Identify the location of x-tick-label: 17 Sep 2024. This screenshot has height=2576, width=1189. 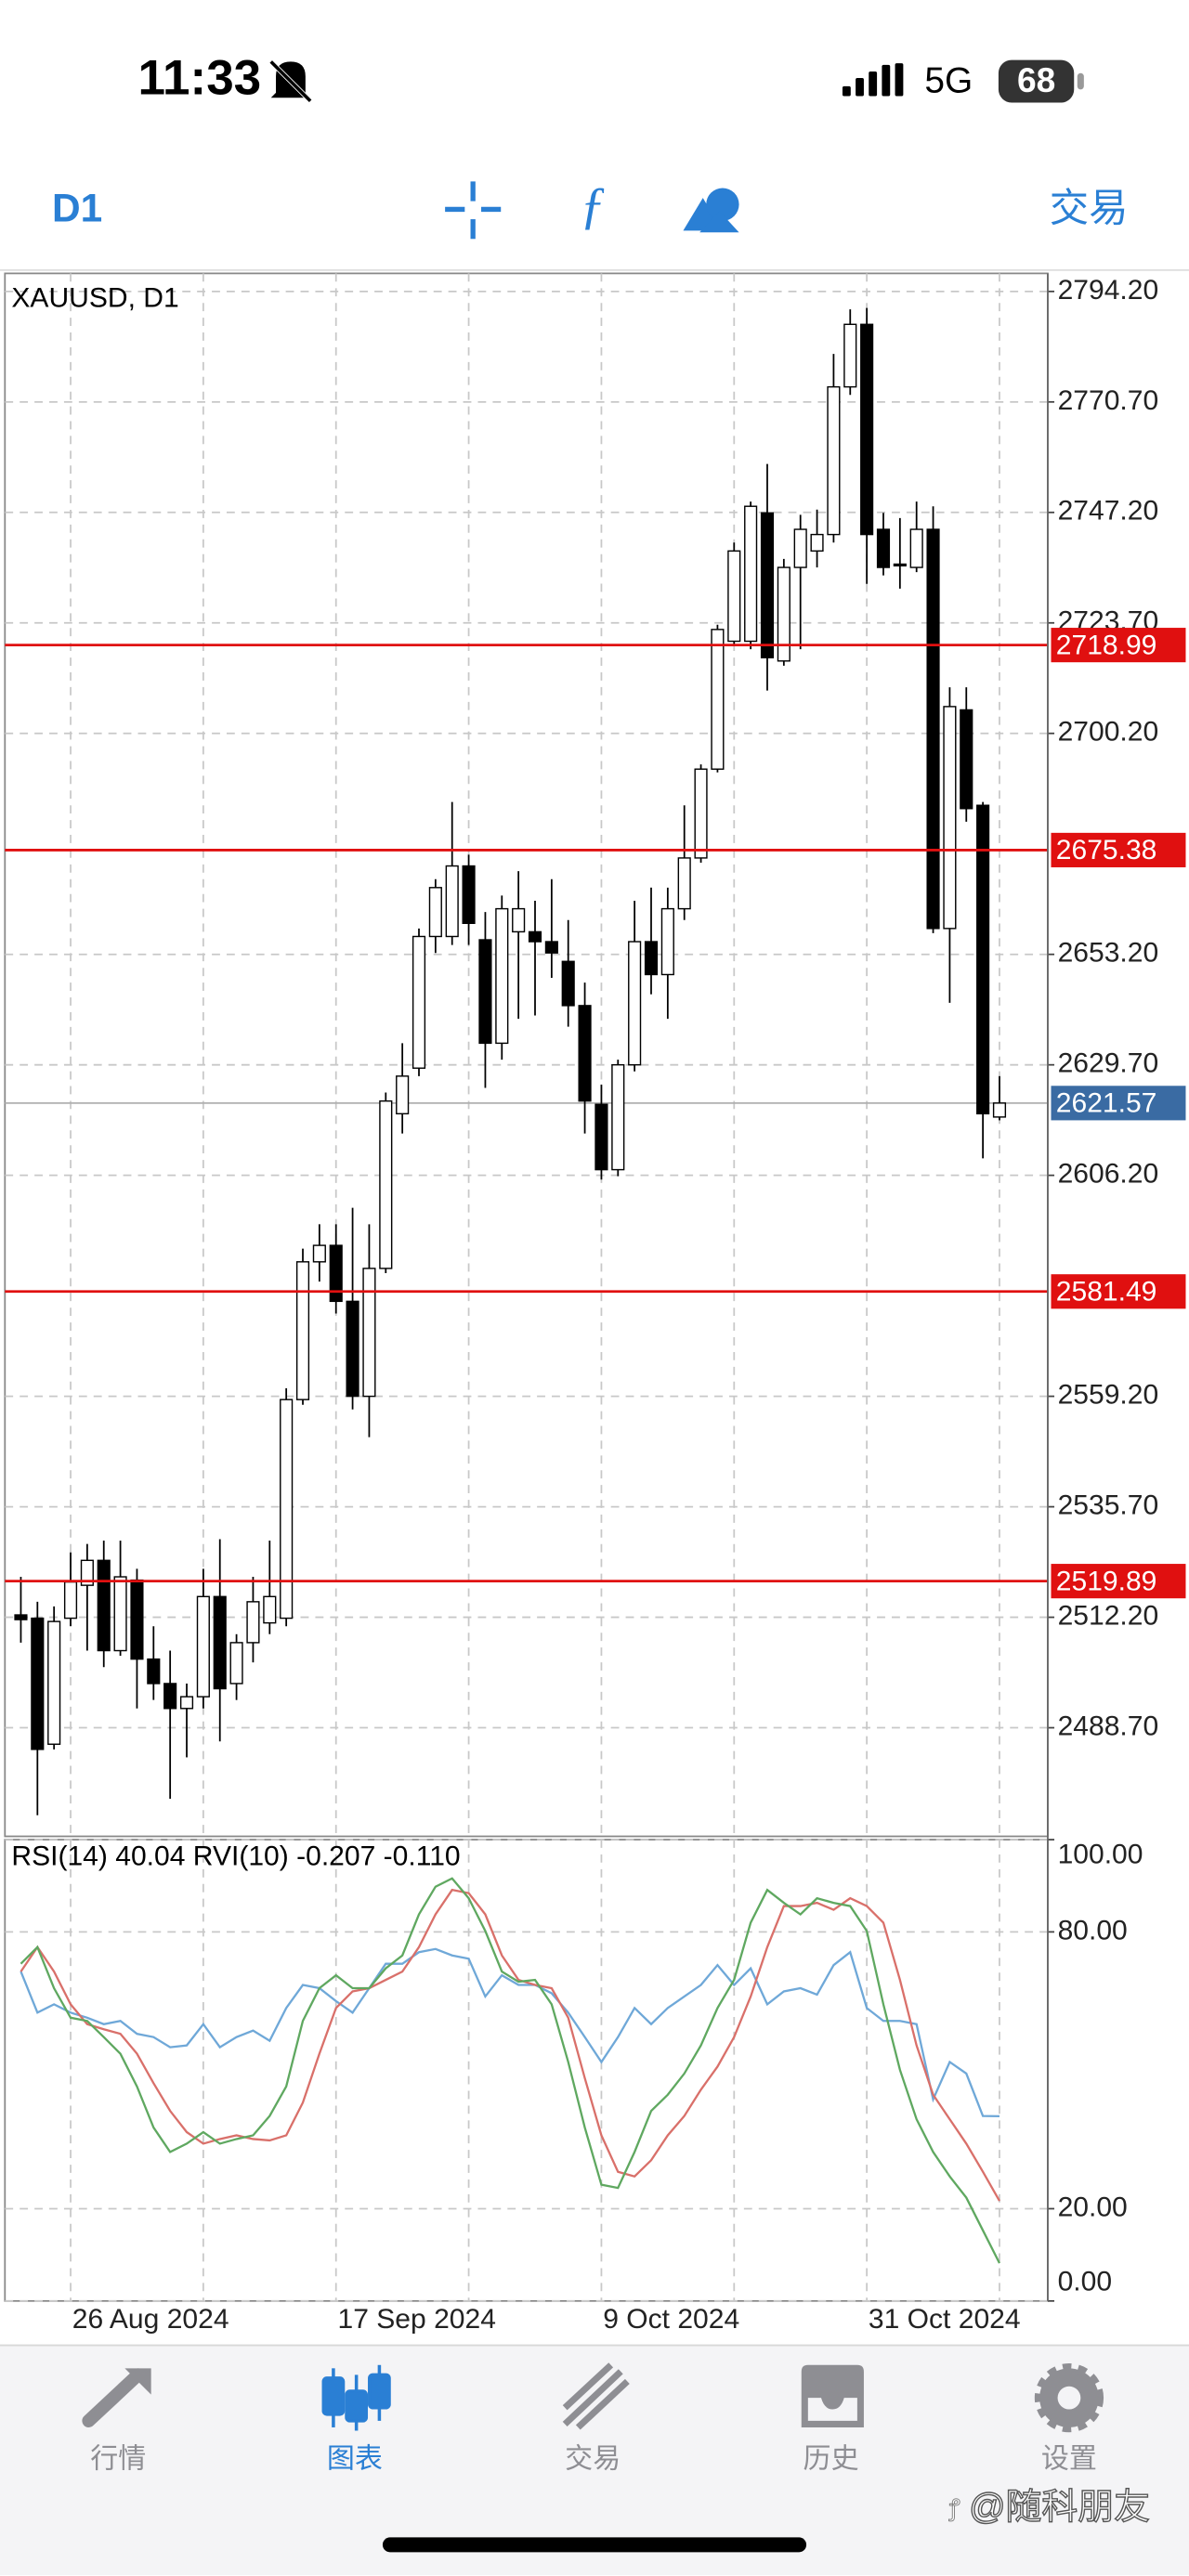
(416, 2319).